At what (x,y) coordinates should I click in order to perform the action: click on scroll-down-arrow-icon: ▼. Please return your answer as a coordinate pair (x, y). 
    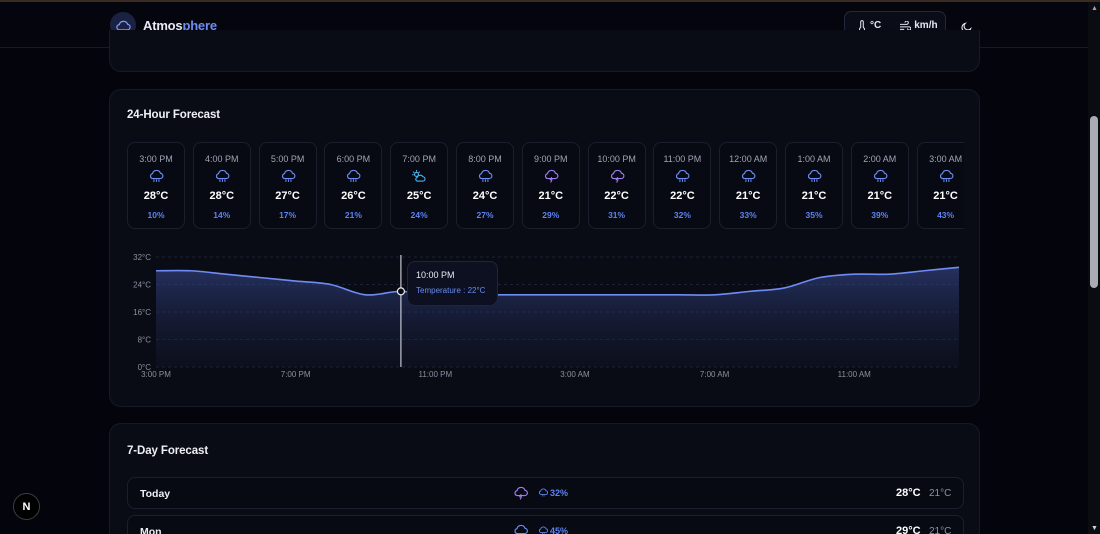
    Looking at the image, I should click on (1094, 528).